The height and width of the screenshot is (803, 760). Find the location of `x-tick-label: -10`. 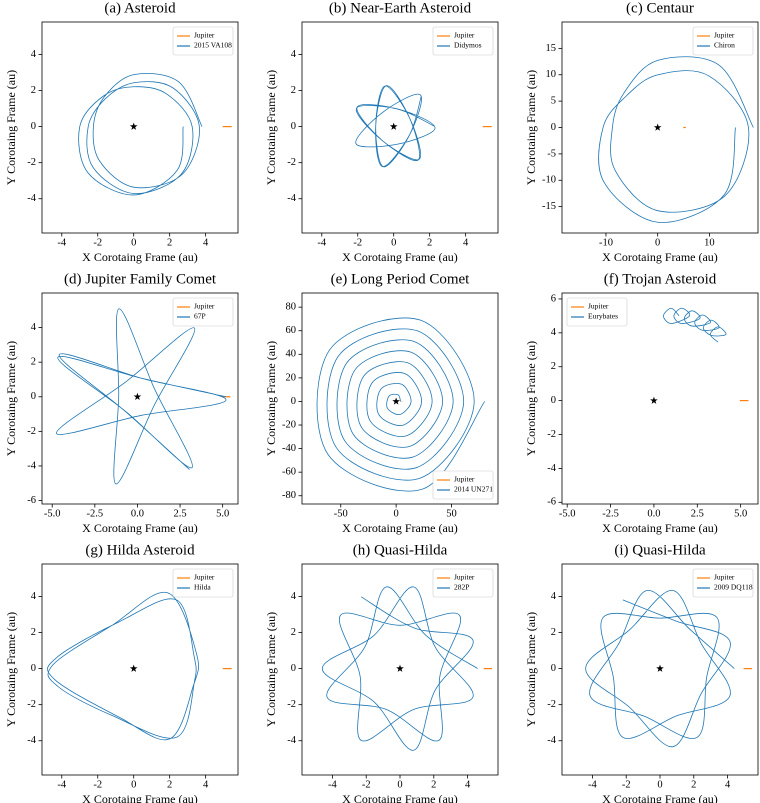

x-tick-label: -10 is located at coordinates (606, 242).